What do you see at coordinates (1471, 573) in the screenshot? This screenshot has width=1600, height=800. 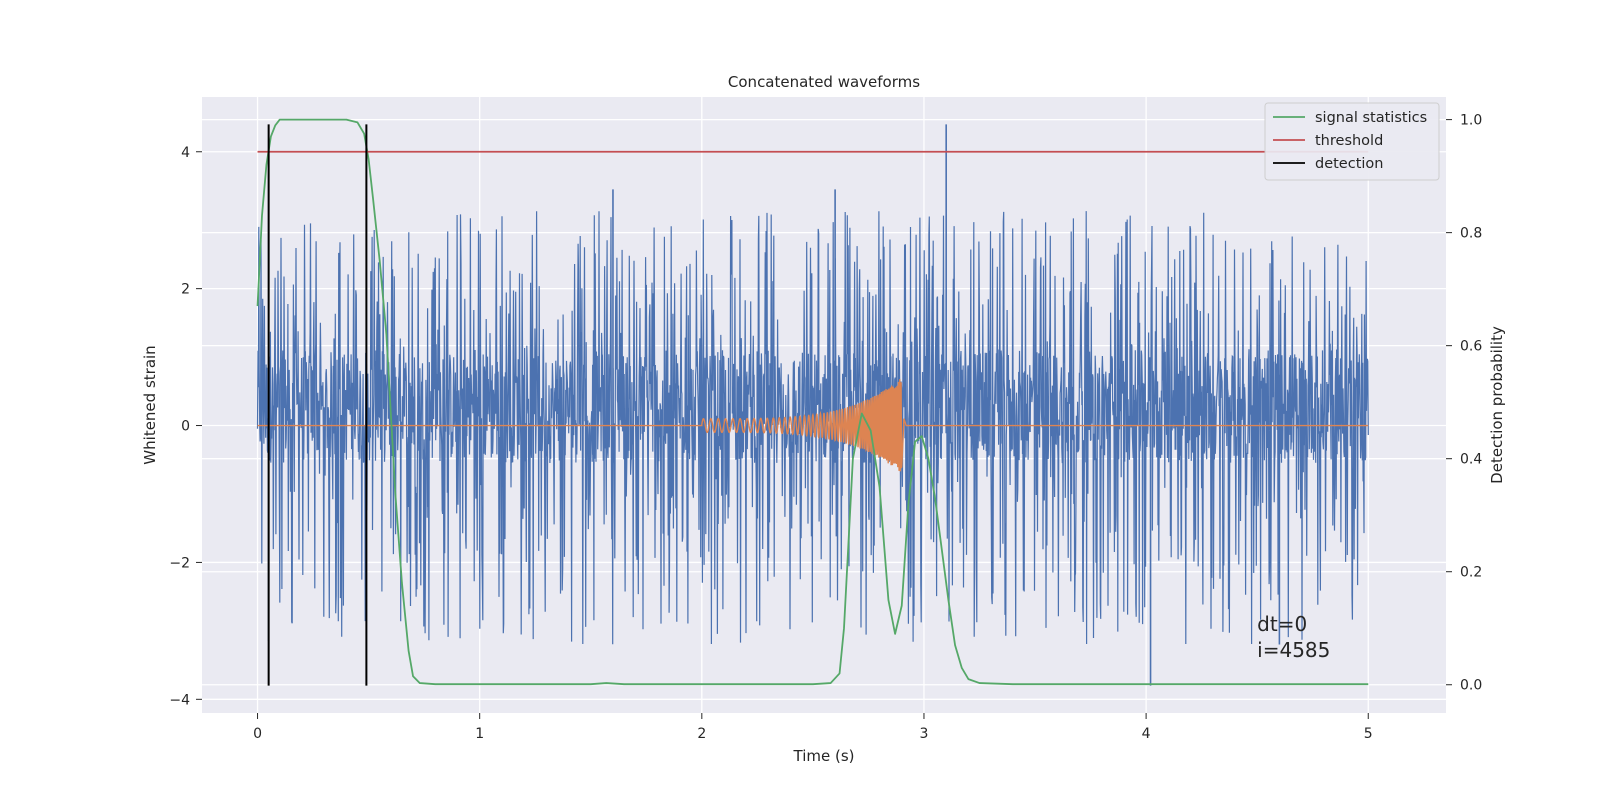 I see `y-right-tick-label: 0.2` at bounding box center [1471, 573].